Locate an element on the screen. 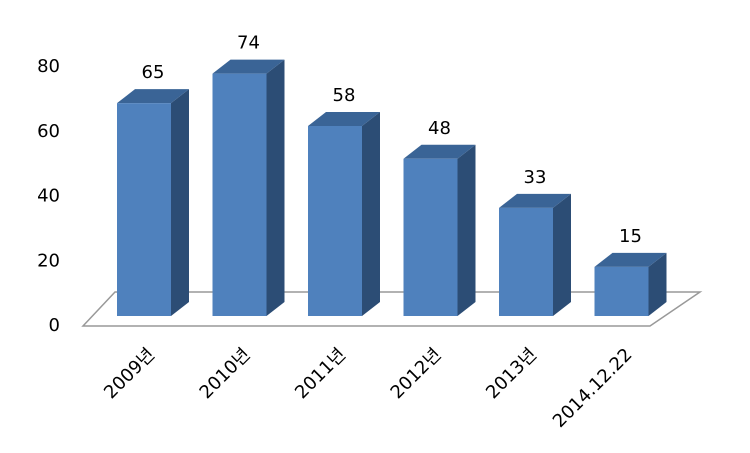 The width and height of the screenshot is (750, 453). value-label: 48 is located at coordinates (439, 128).